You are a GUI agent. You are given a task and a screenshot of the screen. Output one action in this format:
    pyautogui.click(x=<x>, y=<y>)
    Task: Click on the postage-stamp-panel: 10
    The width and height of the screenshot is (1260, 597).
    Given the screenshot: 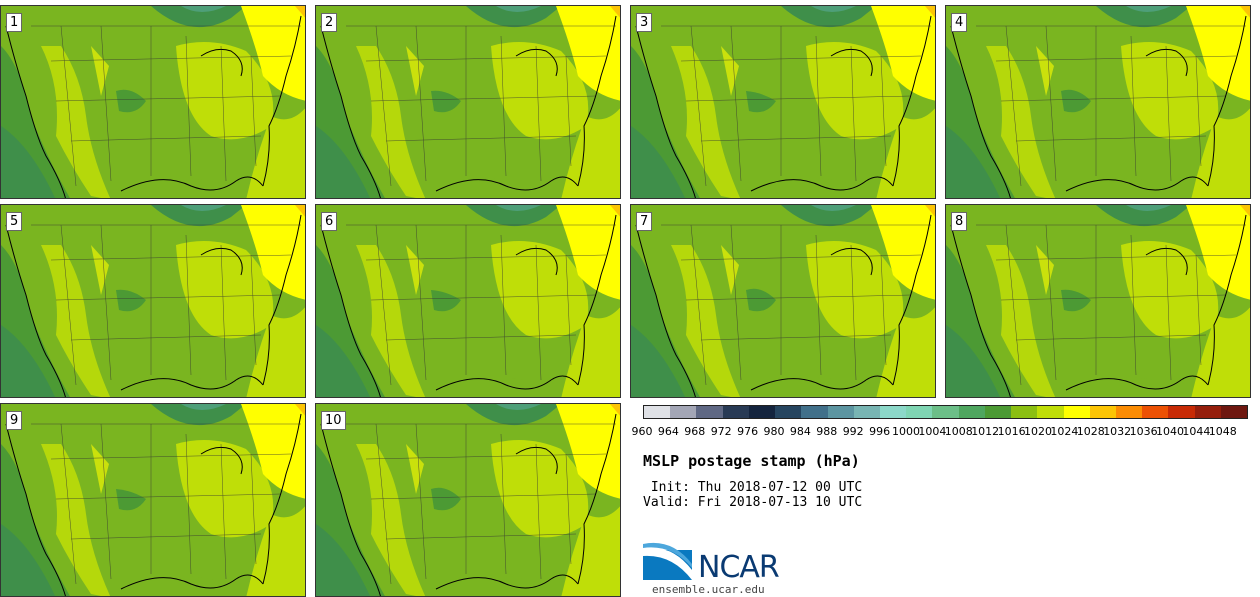 What is the action you would take?
    pyautogui.click(x=468, y=500)
    